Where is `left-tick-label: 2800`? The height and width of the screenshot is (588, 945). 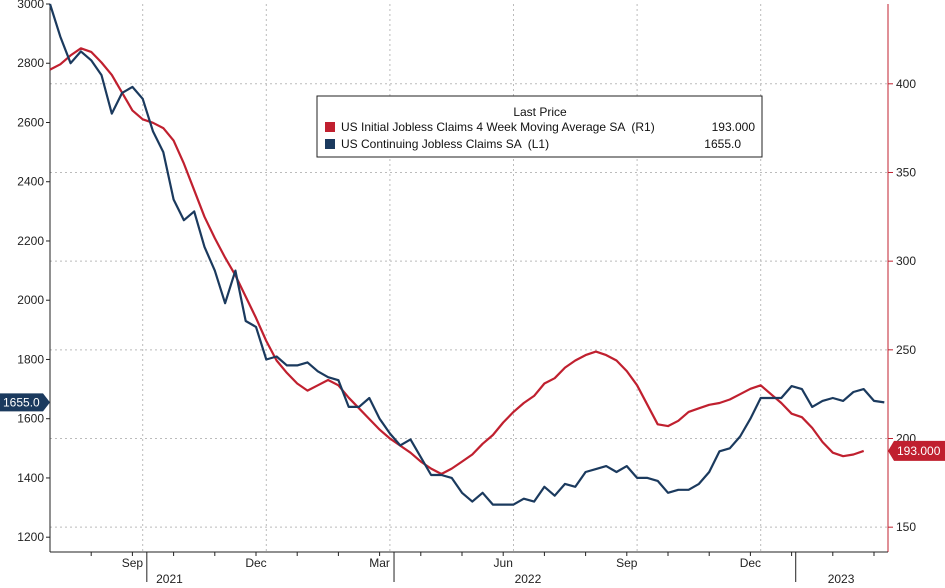 left-tick-label: 2800 is located at coordinates (30, 63).